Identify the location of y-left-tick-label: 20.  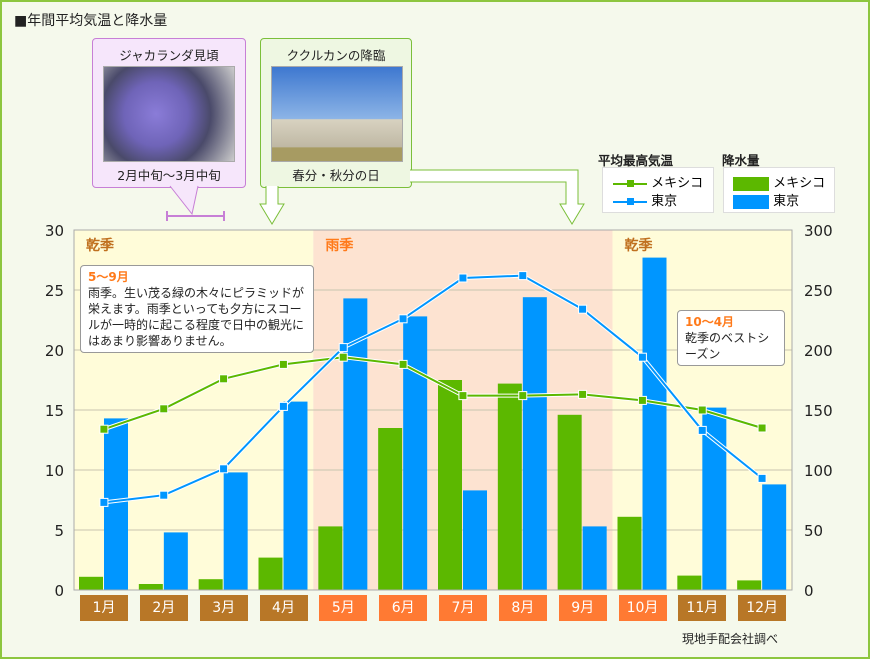
(54, 351).